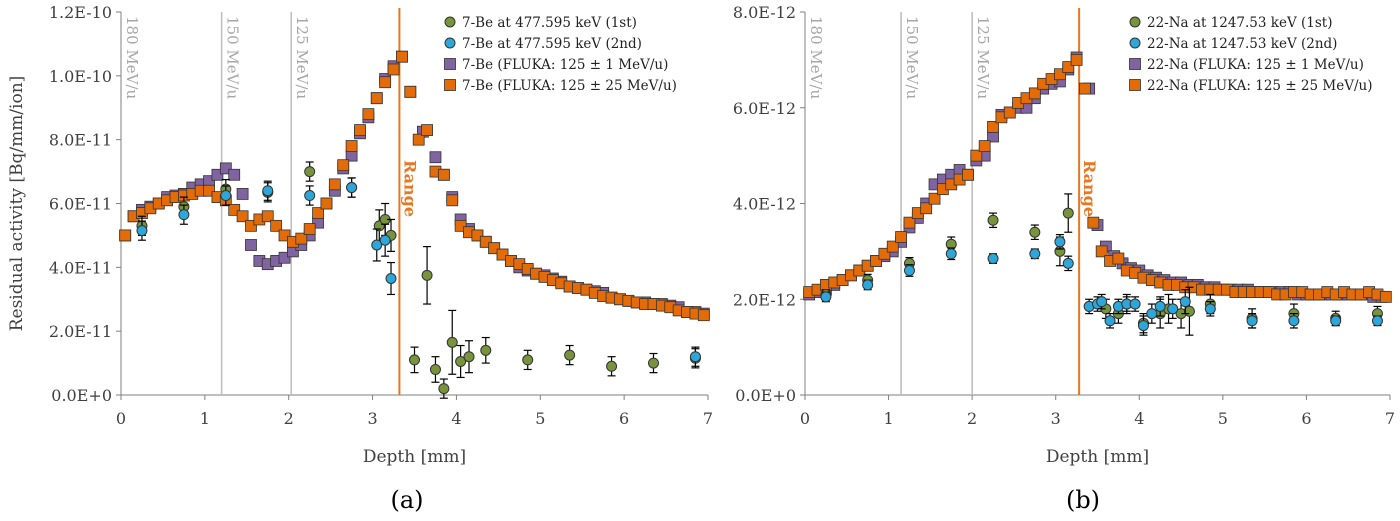 Image resolution: width=1400 pixels, height=521 pixels. Describe the element at coordinates (764, 108) in the screenshot. I see `y-tick-label: 6.0E-12` at that location.